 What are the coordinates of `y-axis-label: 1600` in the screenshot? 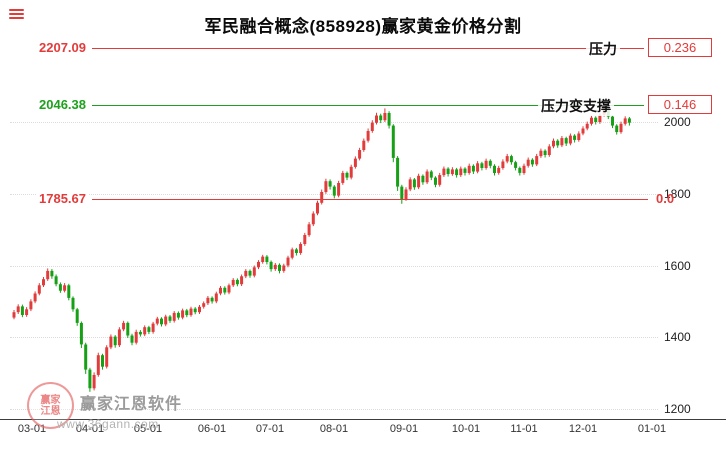 It's located at (677, 266).